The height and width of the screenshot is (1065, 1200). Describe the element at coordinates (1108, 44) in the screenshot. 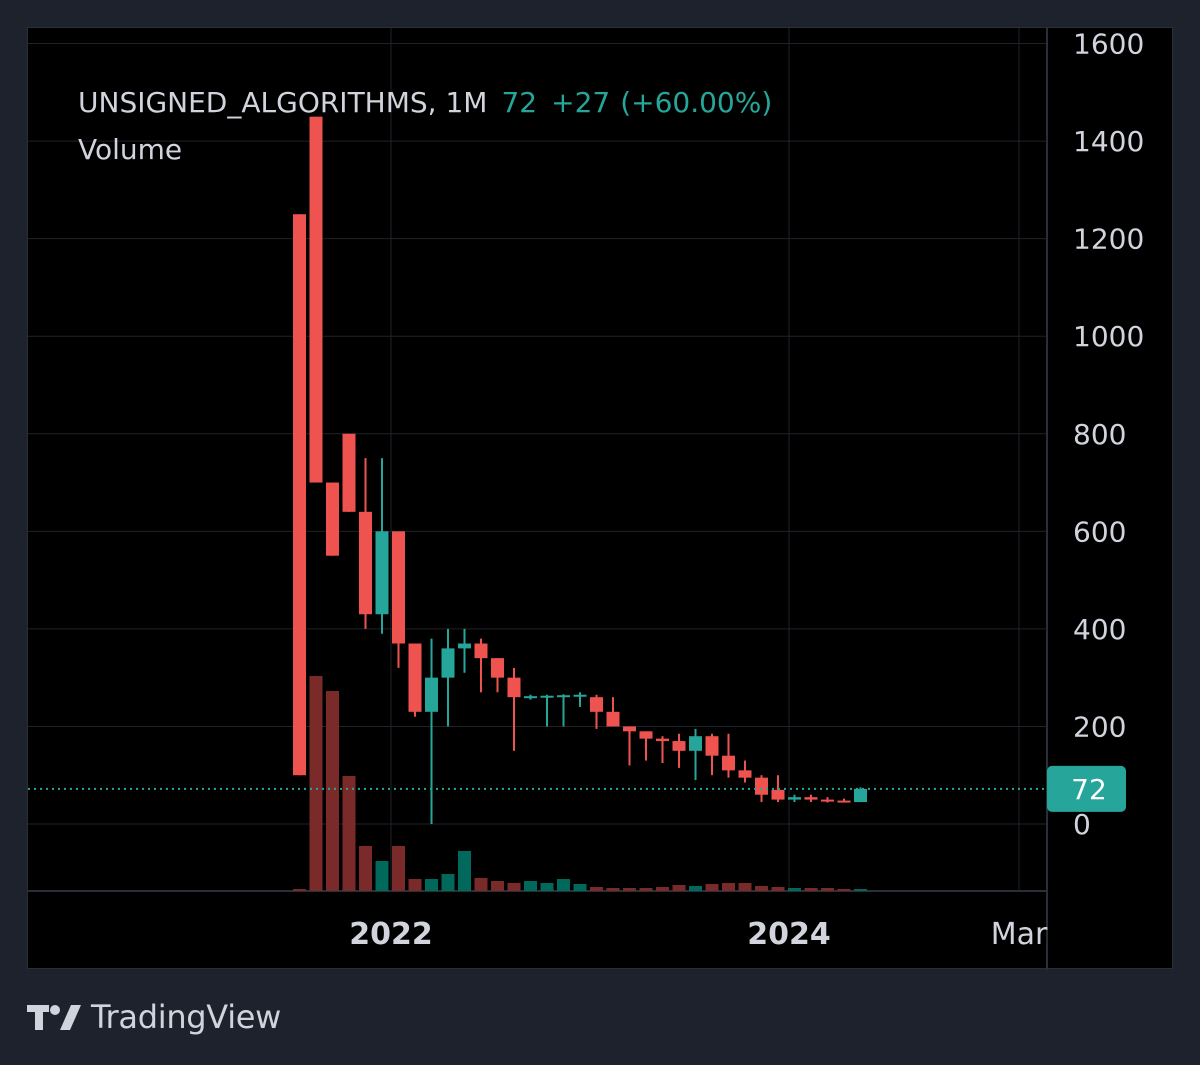

I see `y-tick-label: 1600` at that location.